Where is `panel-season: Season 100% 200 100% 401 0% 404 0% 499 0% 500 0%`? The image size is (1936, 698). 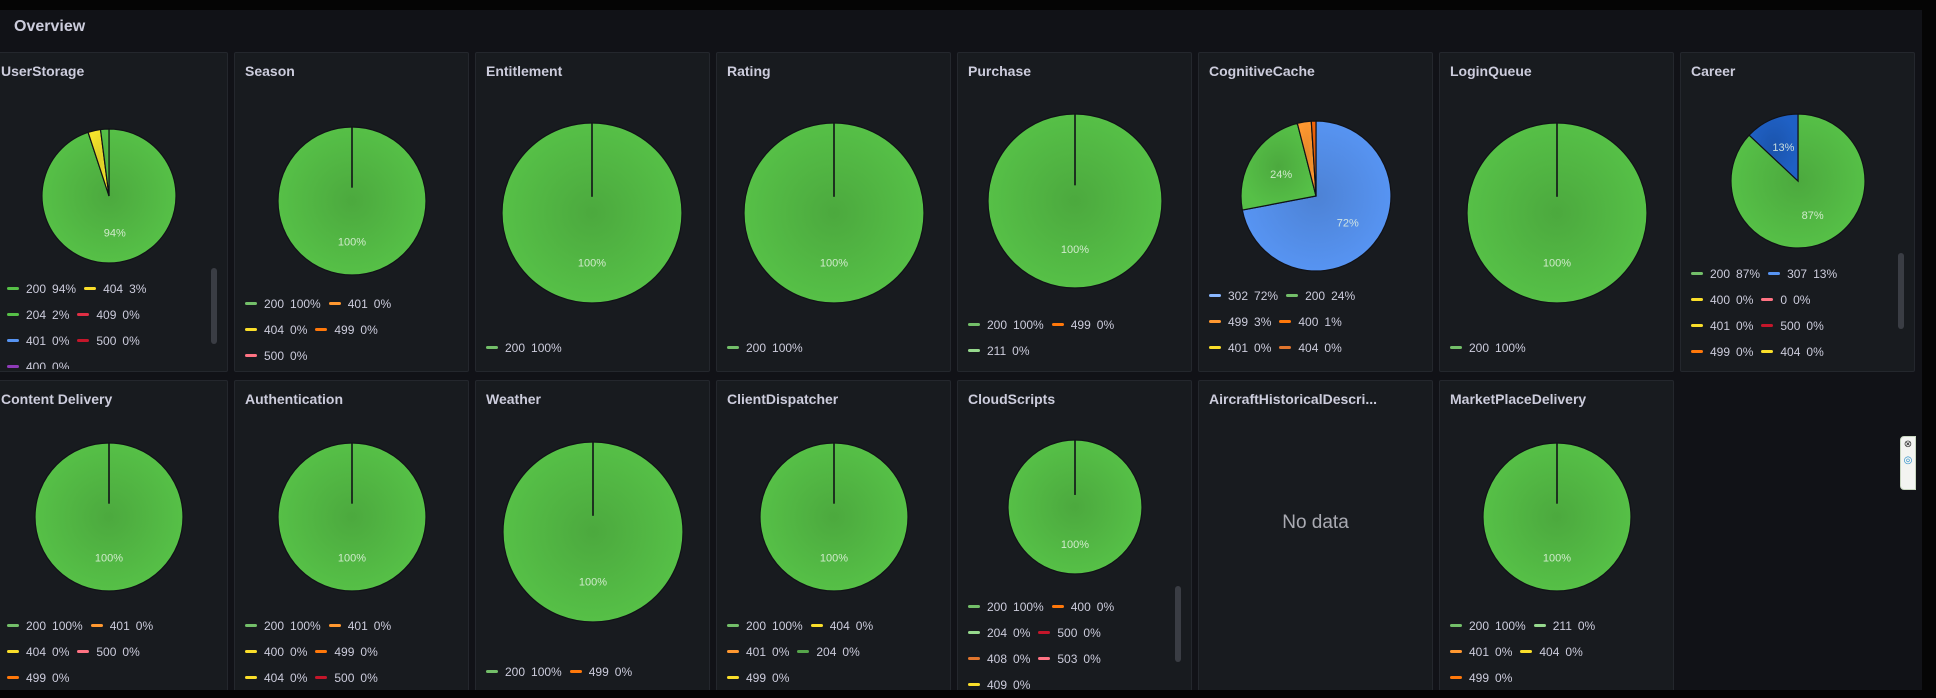 panel-season: Season 100% 200 100% 401 0% 404 0% 499 0% 500 0% is located at coordinates (351, 212).